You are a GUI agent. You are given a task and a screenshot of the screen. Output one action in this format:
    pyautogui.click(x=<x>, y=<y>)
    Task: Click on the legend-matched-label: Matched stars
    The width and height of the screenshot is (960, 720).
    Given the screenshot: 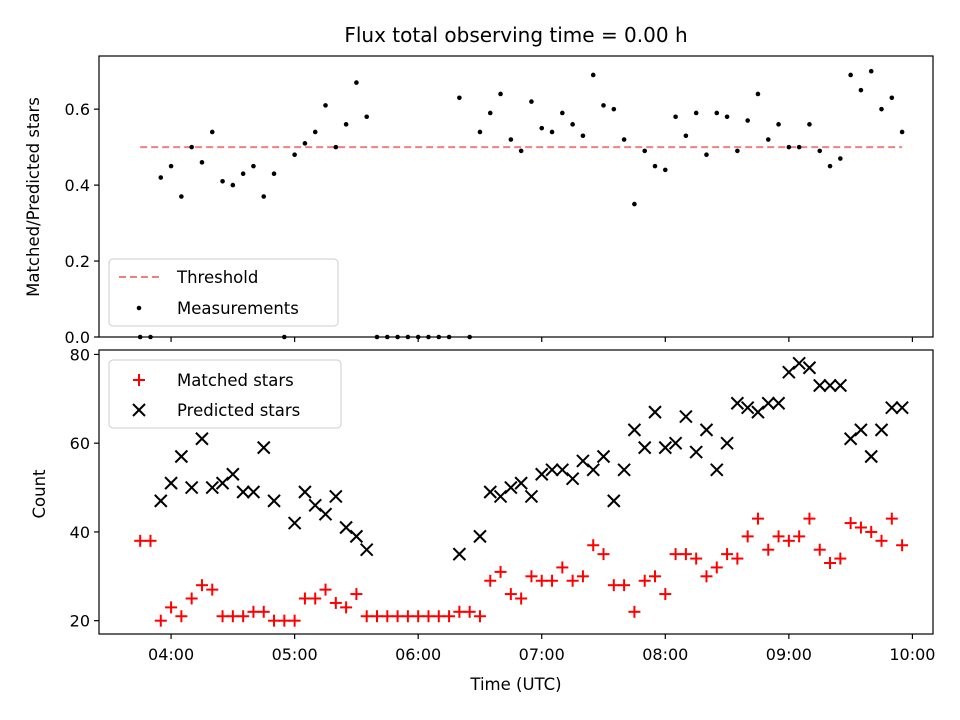 What is the action you would take?
    pyautogui.click(x=235, y=380)
    